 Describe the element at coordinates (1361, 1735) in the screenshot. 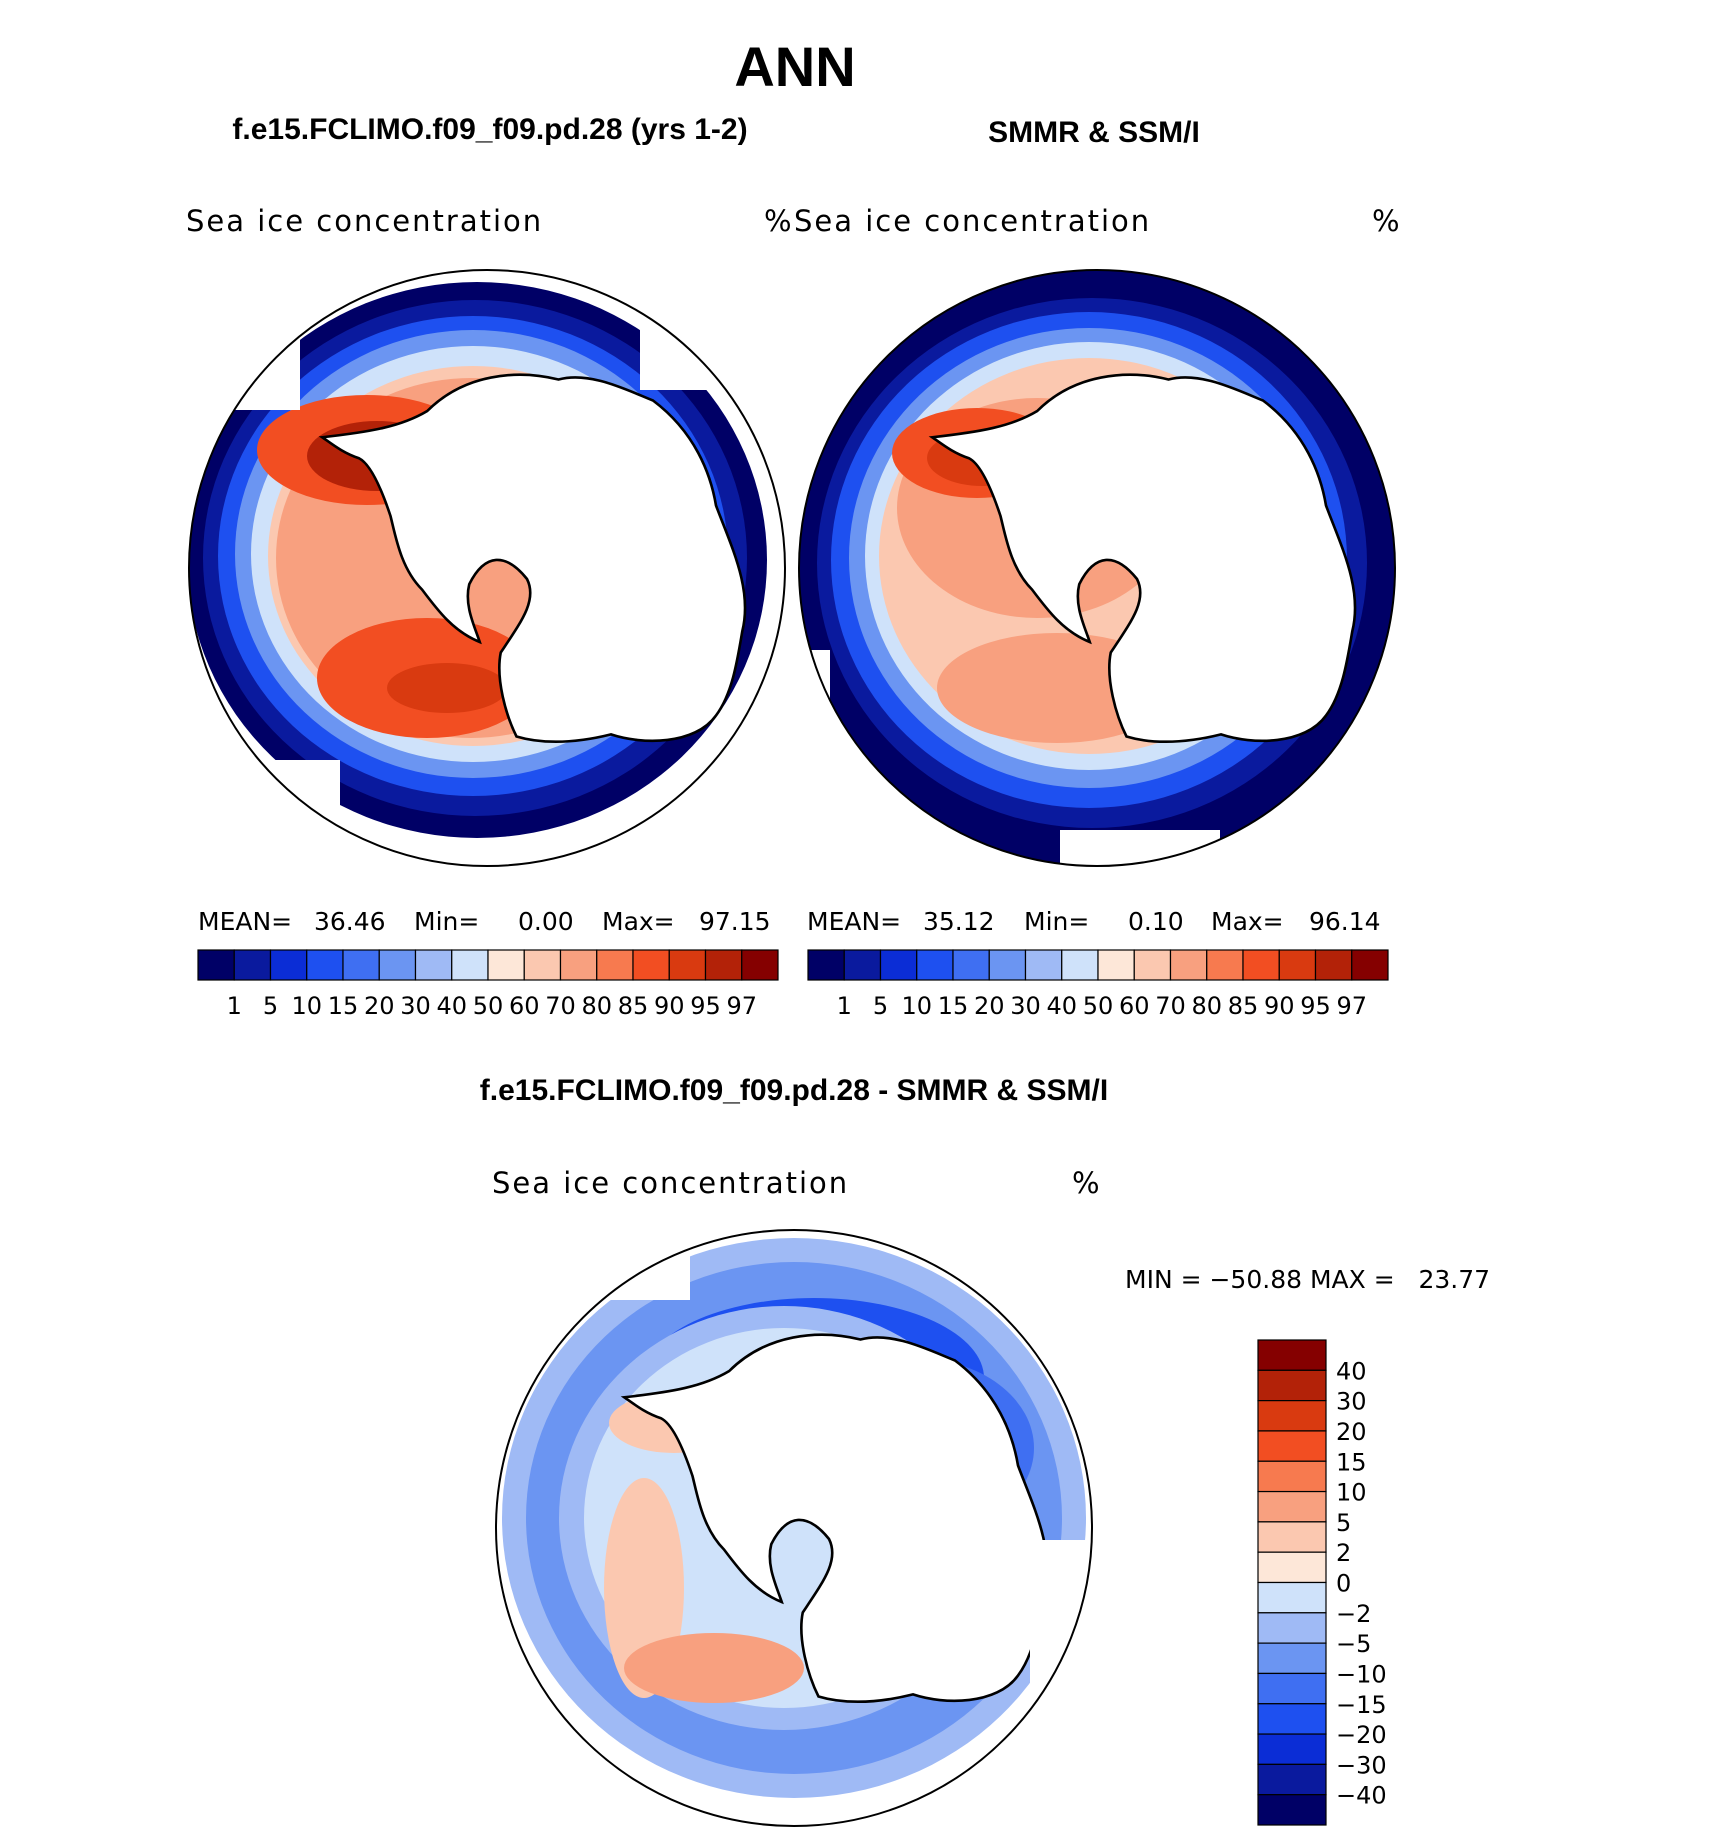

I see `panel-diff-colorbar-tick-label: −20` at that location.